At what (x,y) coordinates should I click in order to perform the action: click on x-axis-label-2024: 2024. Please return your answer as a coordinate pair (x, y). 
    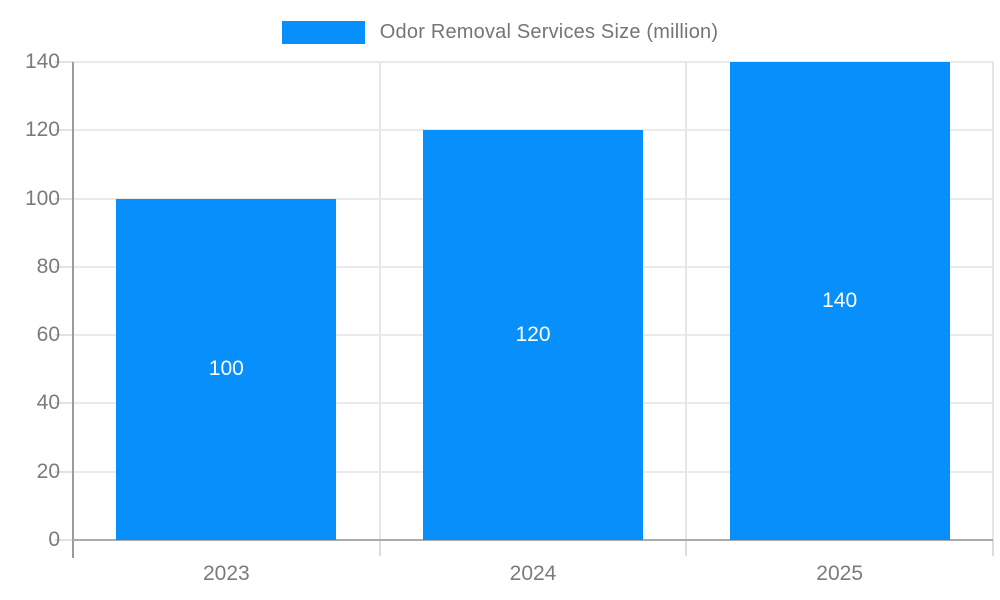
    Looking at the image, I should click on (533, 573).